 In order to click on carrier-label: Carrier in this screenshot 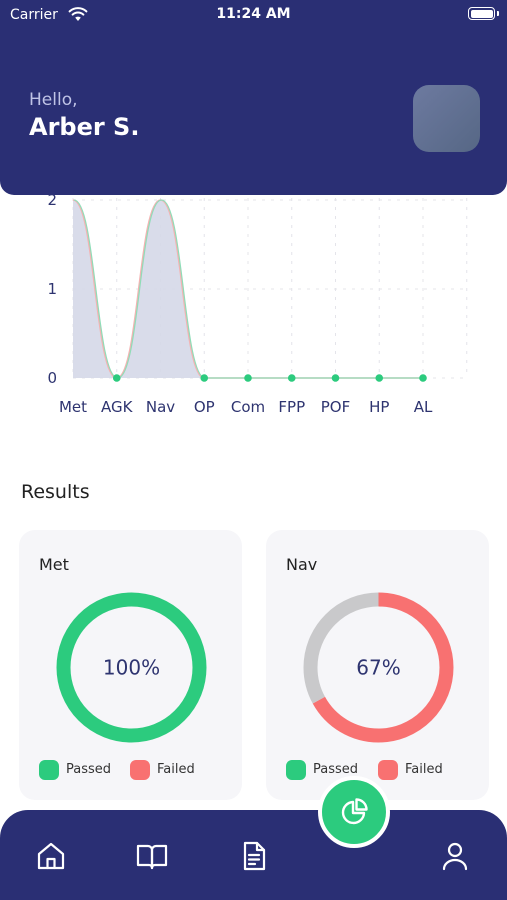, I will do `click(34, 15)`.